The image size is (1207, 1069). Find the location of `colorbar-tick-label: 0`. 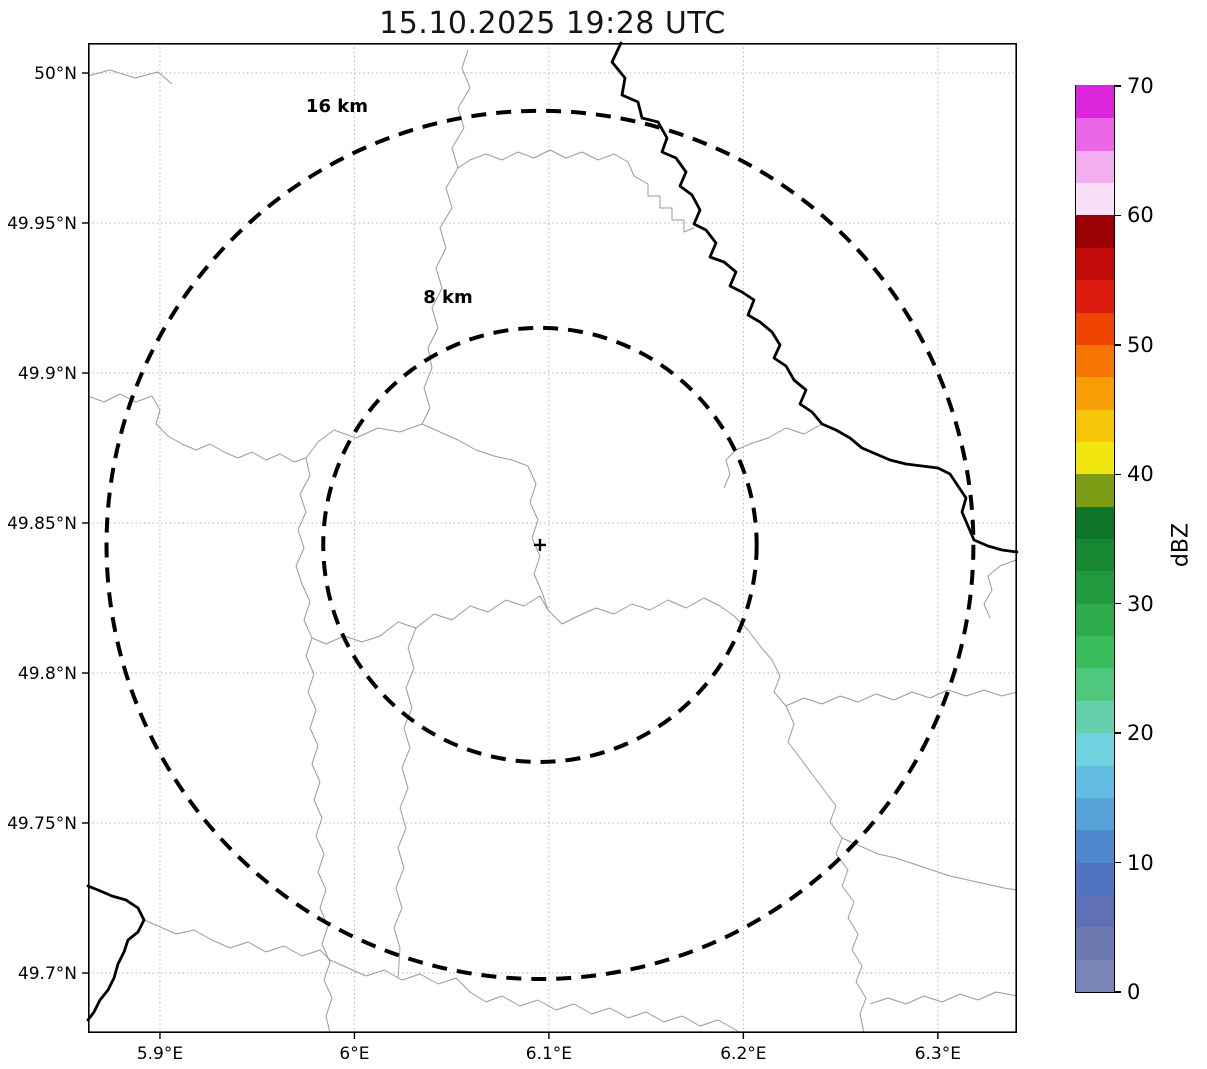

colorbar-tick-label: 0 is located at coordinates (1134, 992).